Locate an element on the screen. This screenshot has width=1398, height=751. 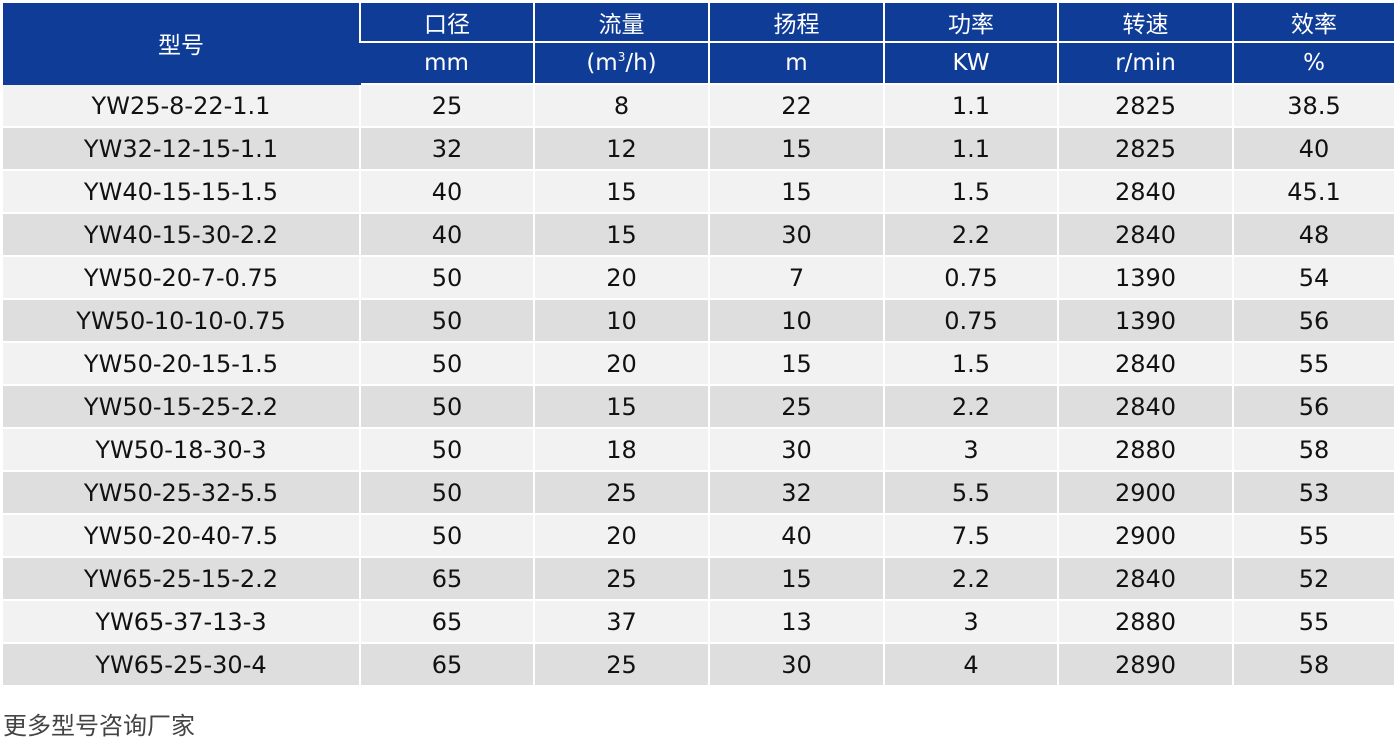
table-row: YW32-12-15-1.1 32 12 15 1.1 2825 40 is located at coordinates (698, 148).